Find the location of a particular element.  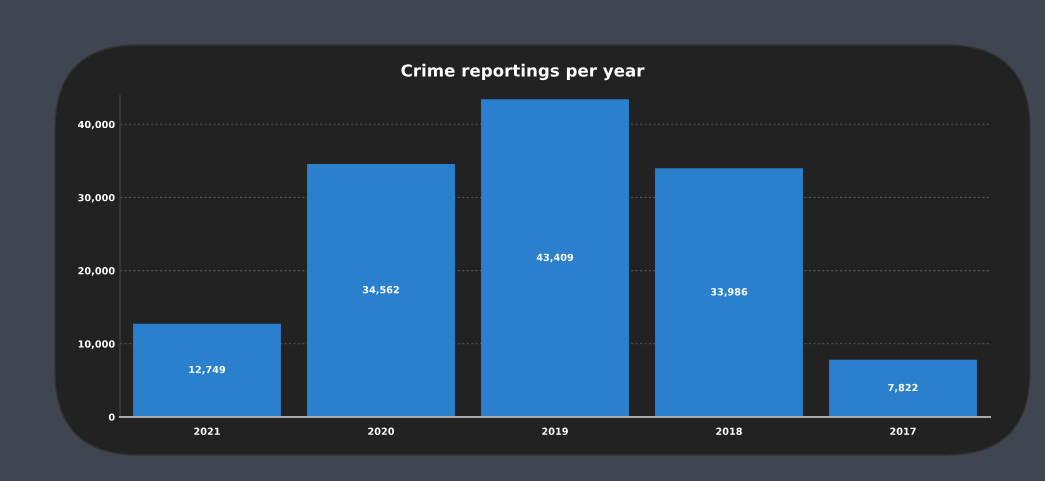

y-tick-label: 40,000 is located at coordinates (96, 125).